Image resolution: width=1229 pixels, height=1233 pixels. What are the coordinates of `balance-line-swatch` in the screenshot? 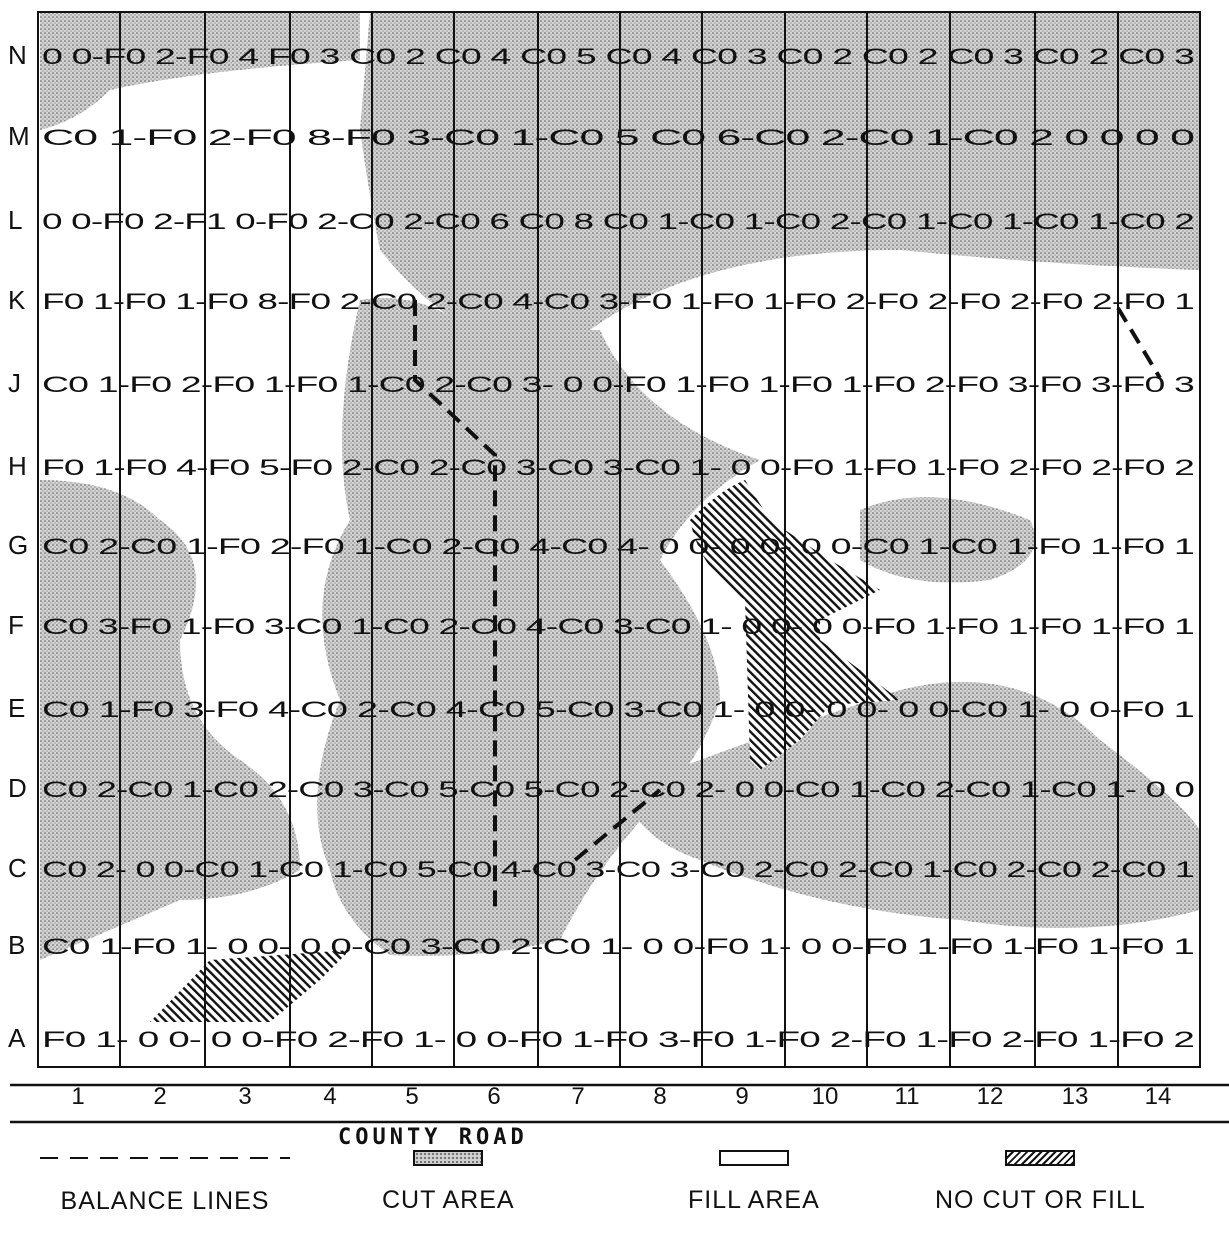 It's located at (165, 1158).